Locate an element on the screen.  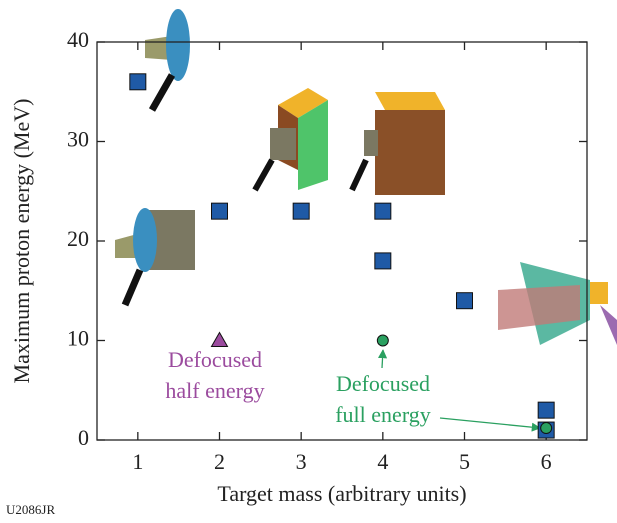
x-tick-label: 6 is located at coordinates (546, 461).